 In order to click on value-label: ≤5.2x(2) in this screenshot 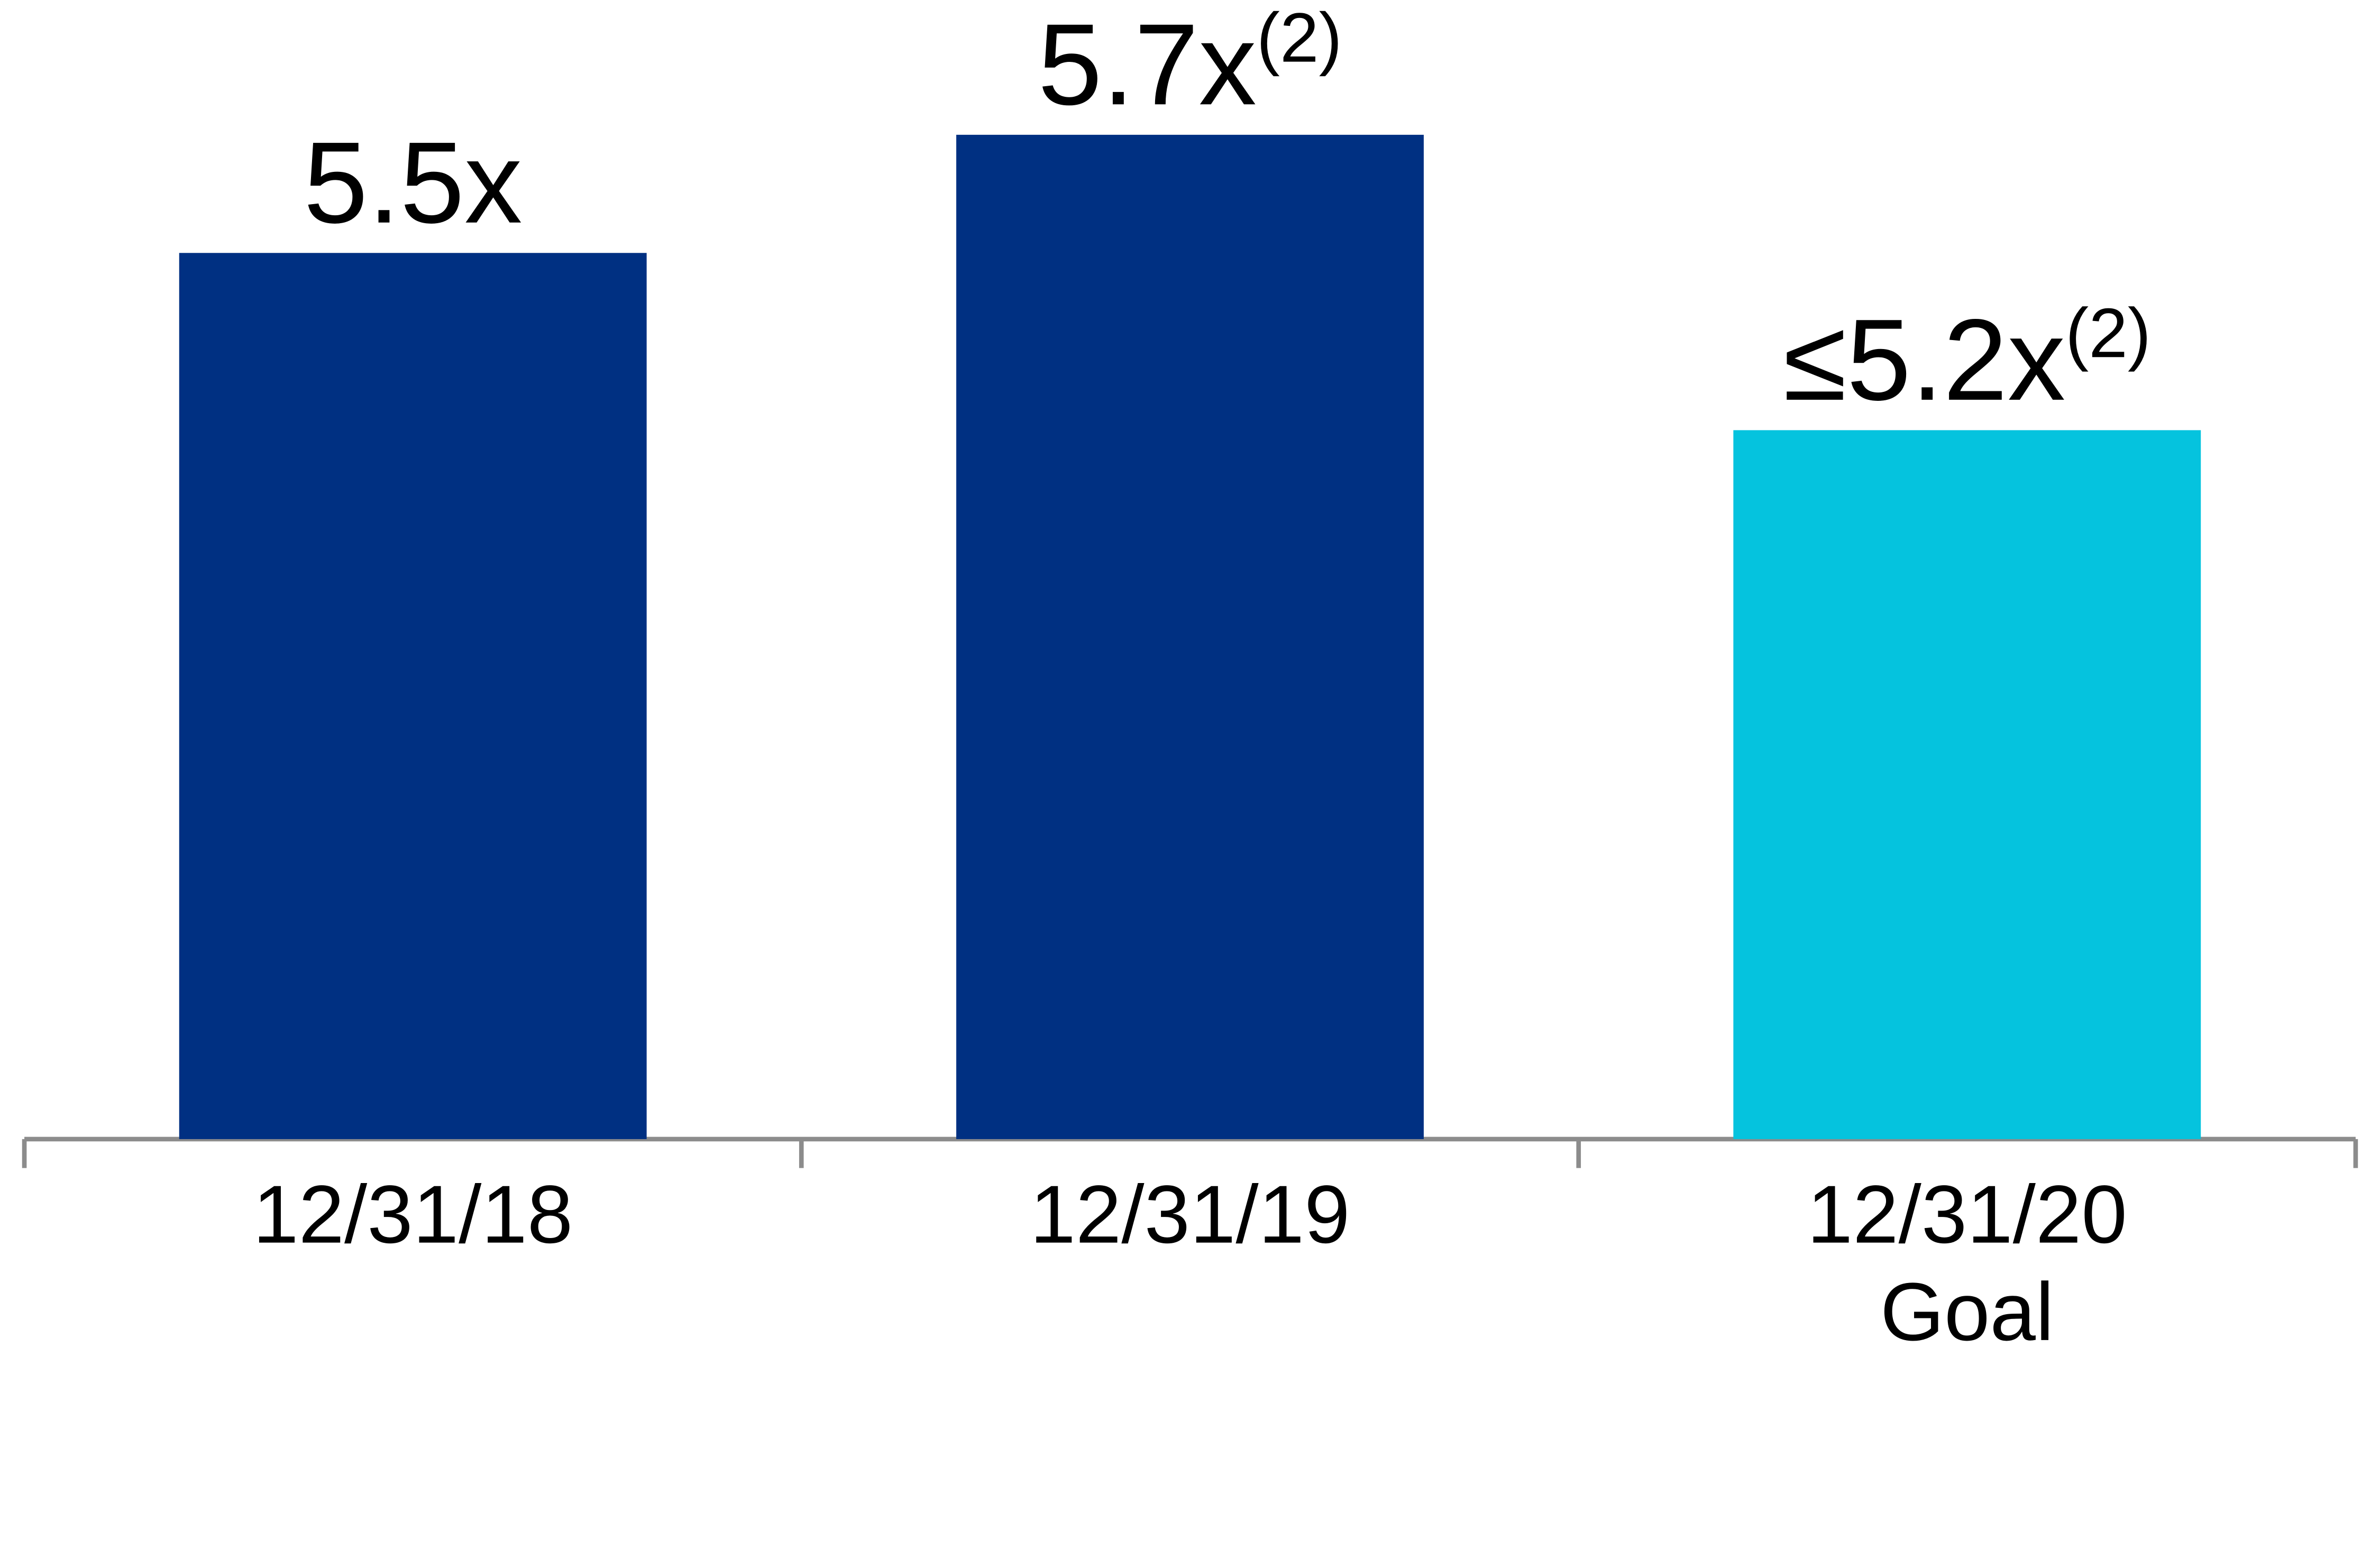, I will do `click(1967, 360)`.